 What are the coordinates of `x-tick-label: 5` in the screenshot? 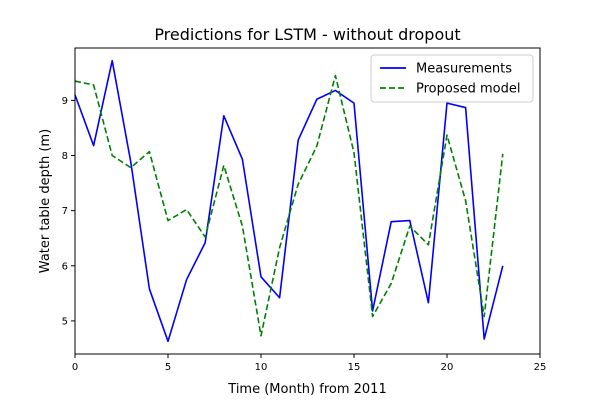 It's located at (168, 367).